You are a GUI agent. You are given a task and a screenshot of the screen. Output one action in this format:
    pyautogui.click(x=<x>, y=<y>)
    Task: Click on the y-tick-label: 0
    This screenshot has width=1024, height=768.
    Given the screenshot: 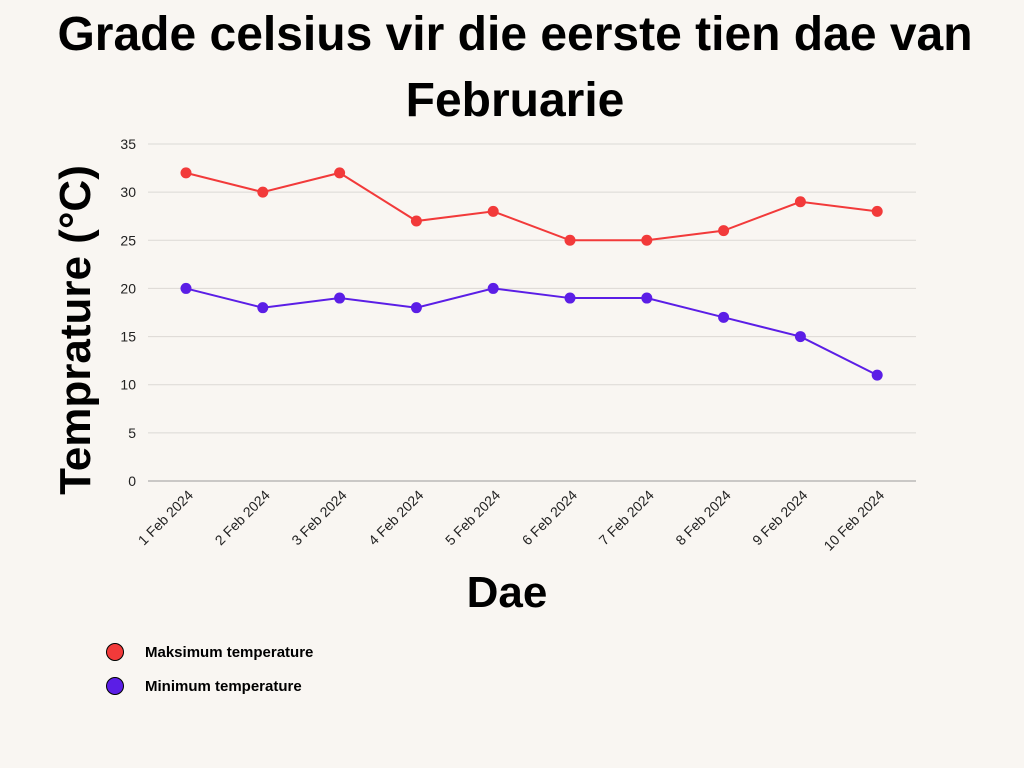 What is the action you would take?
    pyautogui.click(x=132, y=481)
    